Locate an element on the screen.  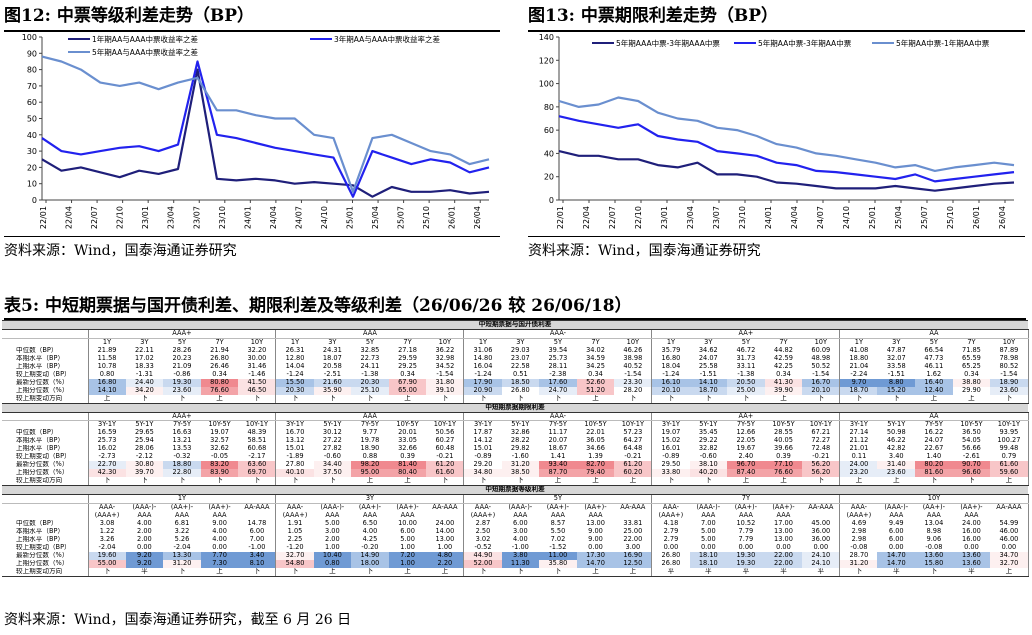
table-cell: -1.20 is located at coordinates (295, 547).